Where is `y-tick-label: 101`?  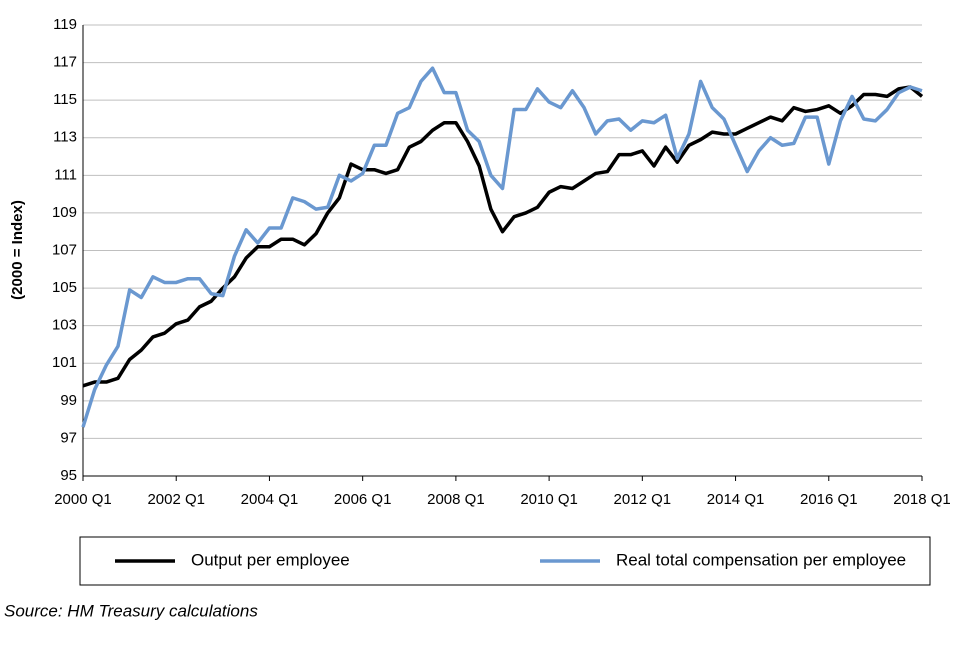
y-tick-label: 101 is located at coordinates (64, 362).